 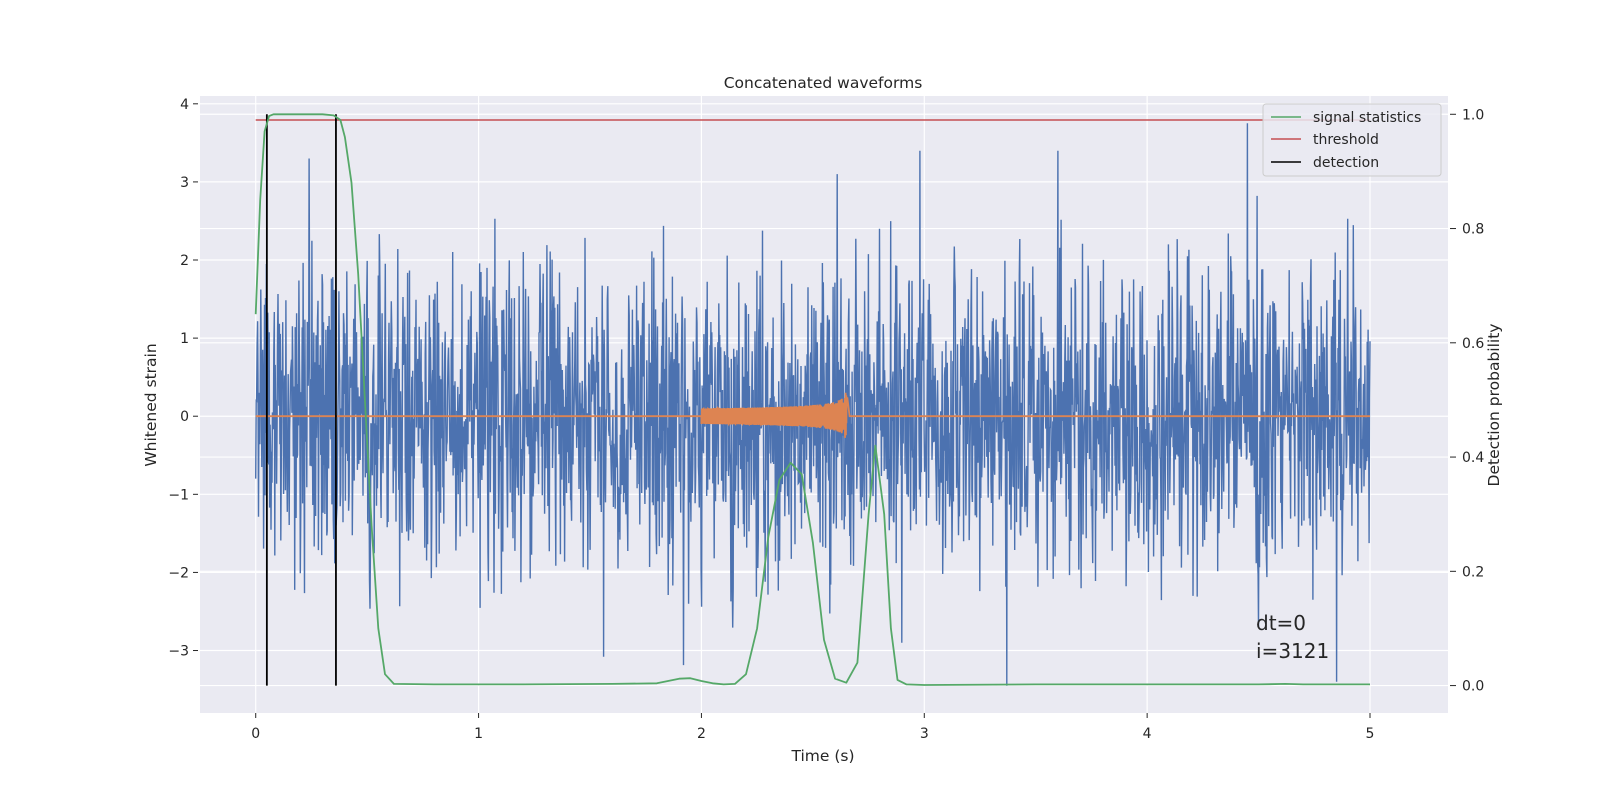 I want to click on y2-tick-label: 0.0, so click(x=1473, y=687).